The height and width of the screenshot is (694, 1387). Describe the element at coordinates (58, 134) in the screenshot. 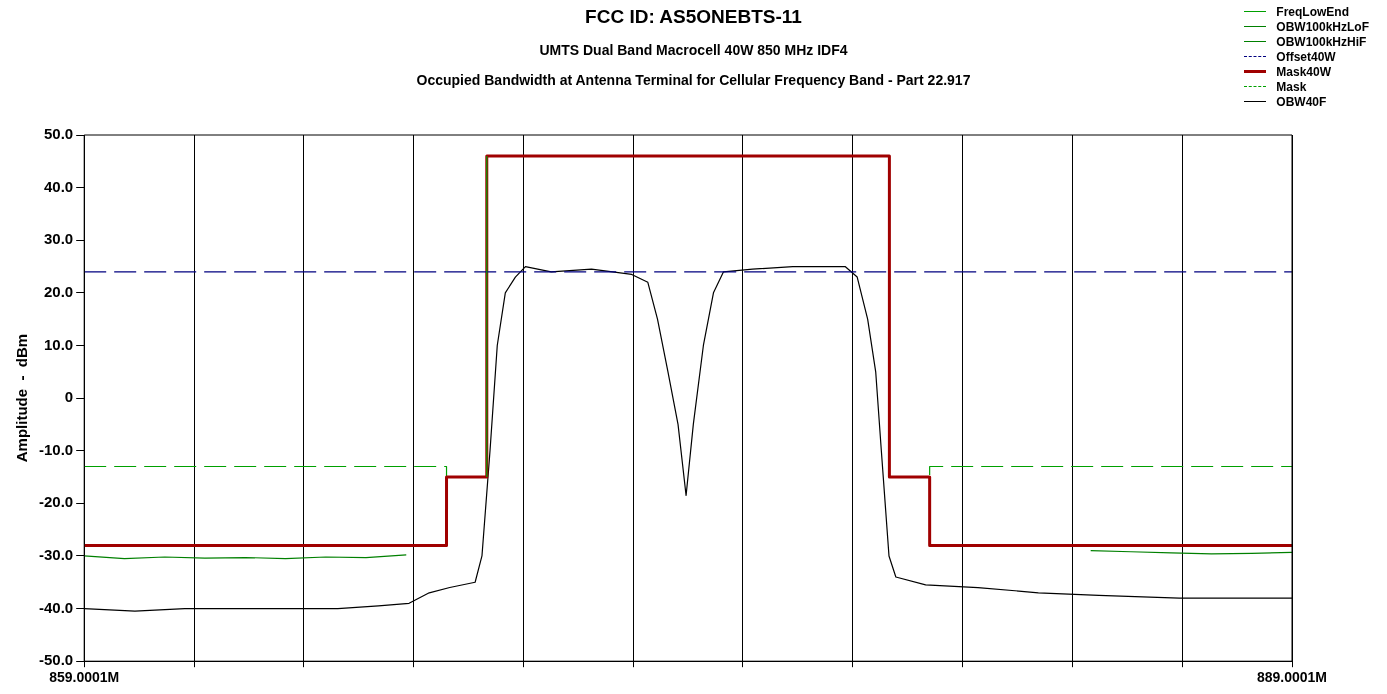

I see `y-tick-label: 50.0` at that location.